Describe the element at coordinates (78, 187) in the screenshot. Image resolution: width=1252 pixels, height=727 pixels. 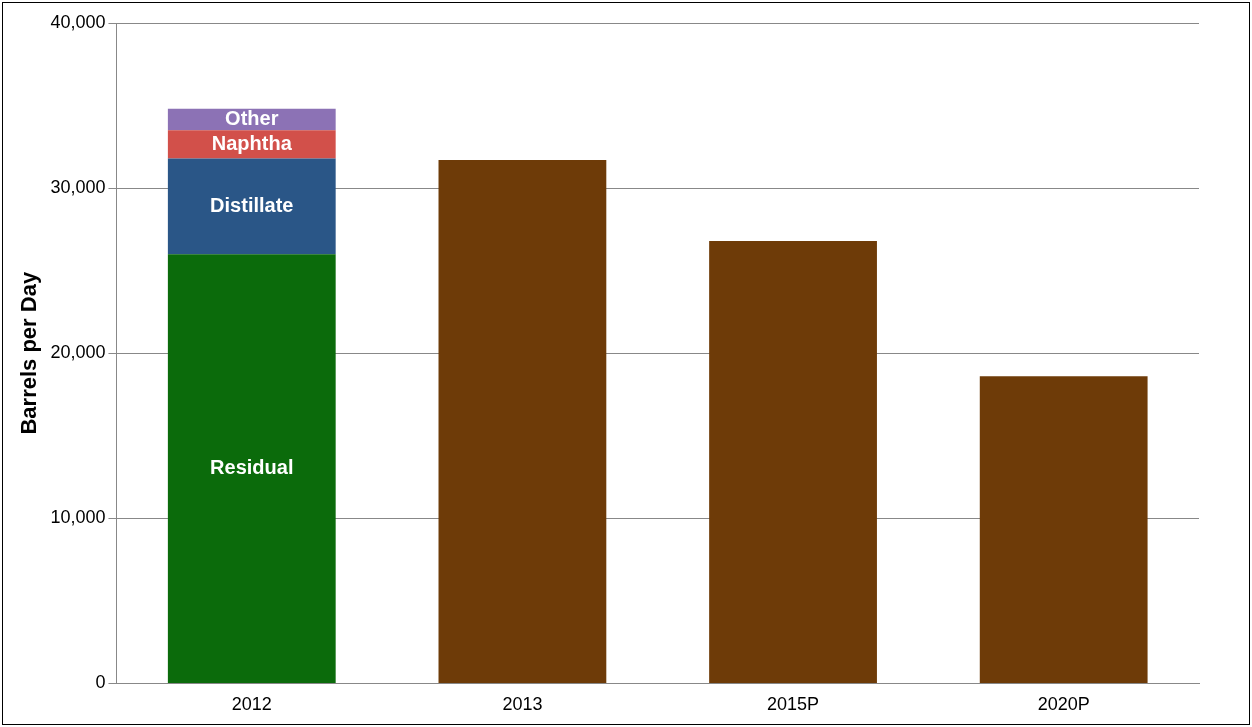
I see `y-tick-label: 30,000` at that location.